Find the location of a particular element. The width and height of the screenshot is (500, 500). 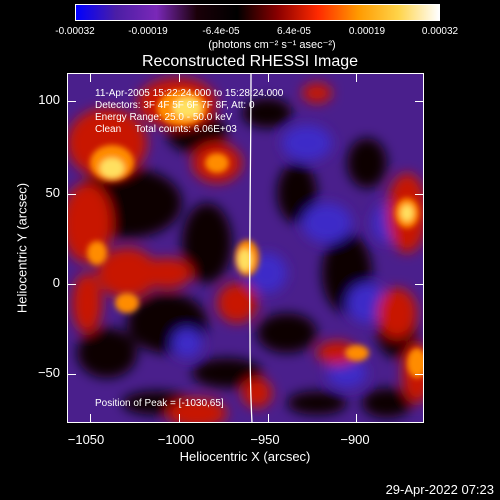

colorbar is located at coordinates (257, 12).